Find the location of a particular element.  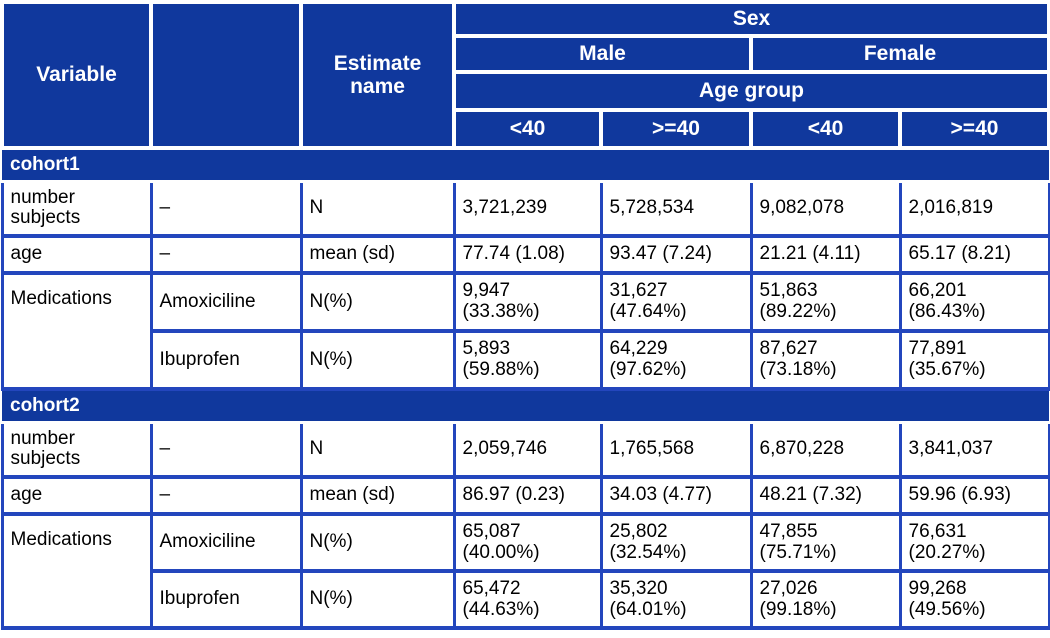

value-cell: 5,893 (59.88%) is located at coordinates (528, 361).